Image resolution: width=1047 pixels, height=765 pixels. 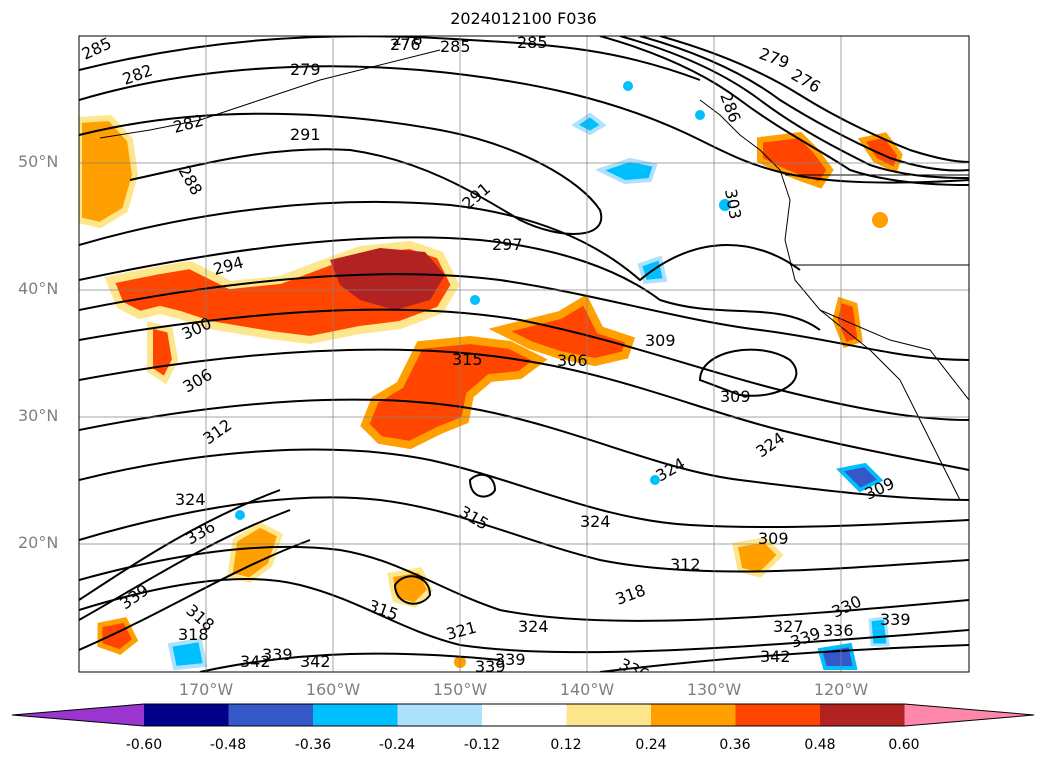 What do you see at coordinates (38, 288) in the screenshot?
I see `lat-label-40n: 40°N` at bounding box center [38, 288].